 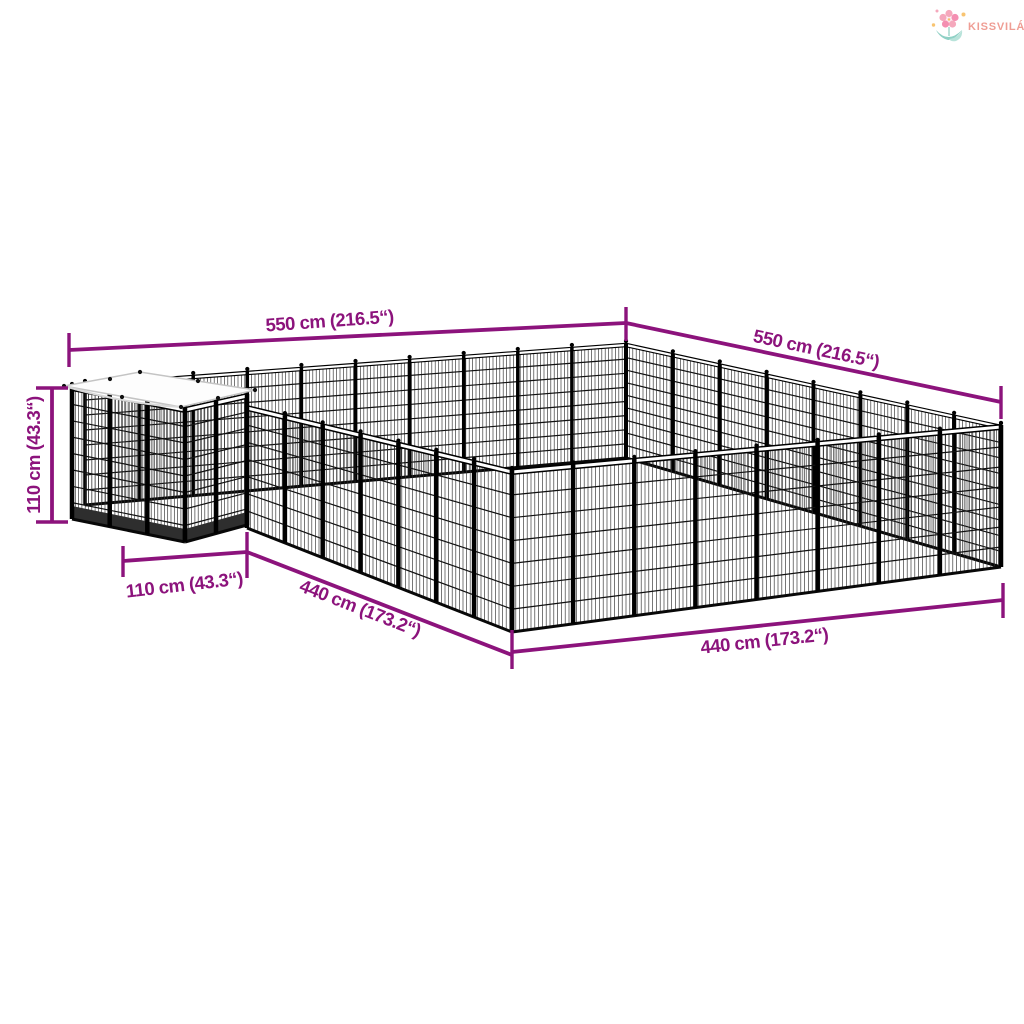 I want to click on top-rail, so click(x=379, y=440).